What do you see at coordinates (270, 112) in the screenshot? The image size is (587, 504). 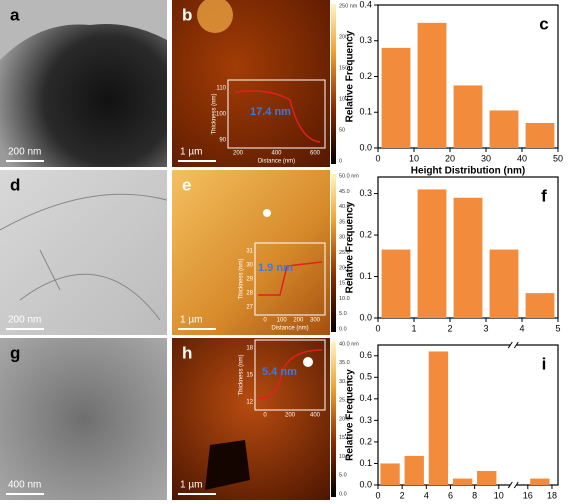 I see `inset-annotation: 17.4 nm` at bounding box center [270, 112].